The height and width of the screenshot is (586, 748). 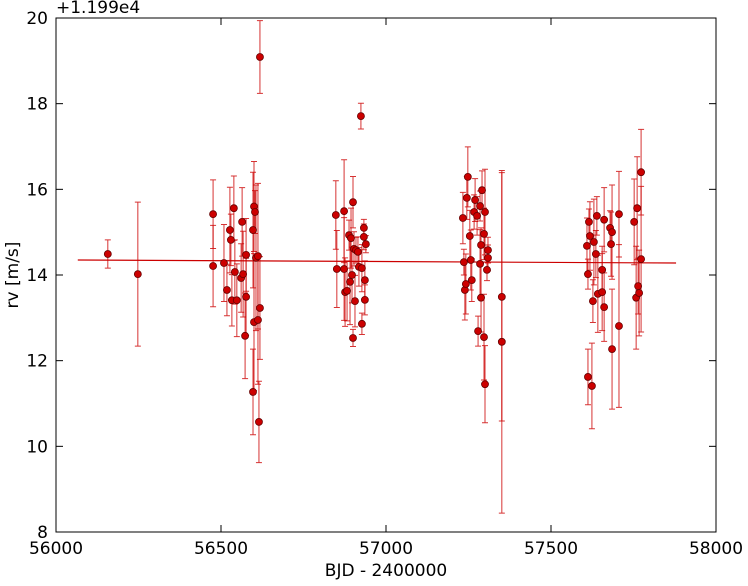 What do you see at coordinates (386, 571) in the screenshot?
I see `x-axis-label: BJD - 2400000` at bounding box center [386, 571].